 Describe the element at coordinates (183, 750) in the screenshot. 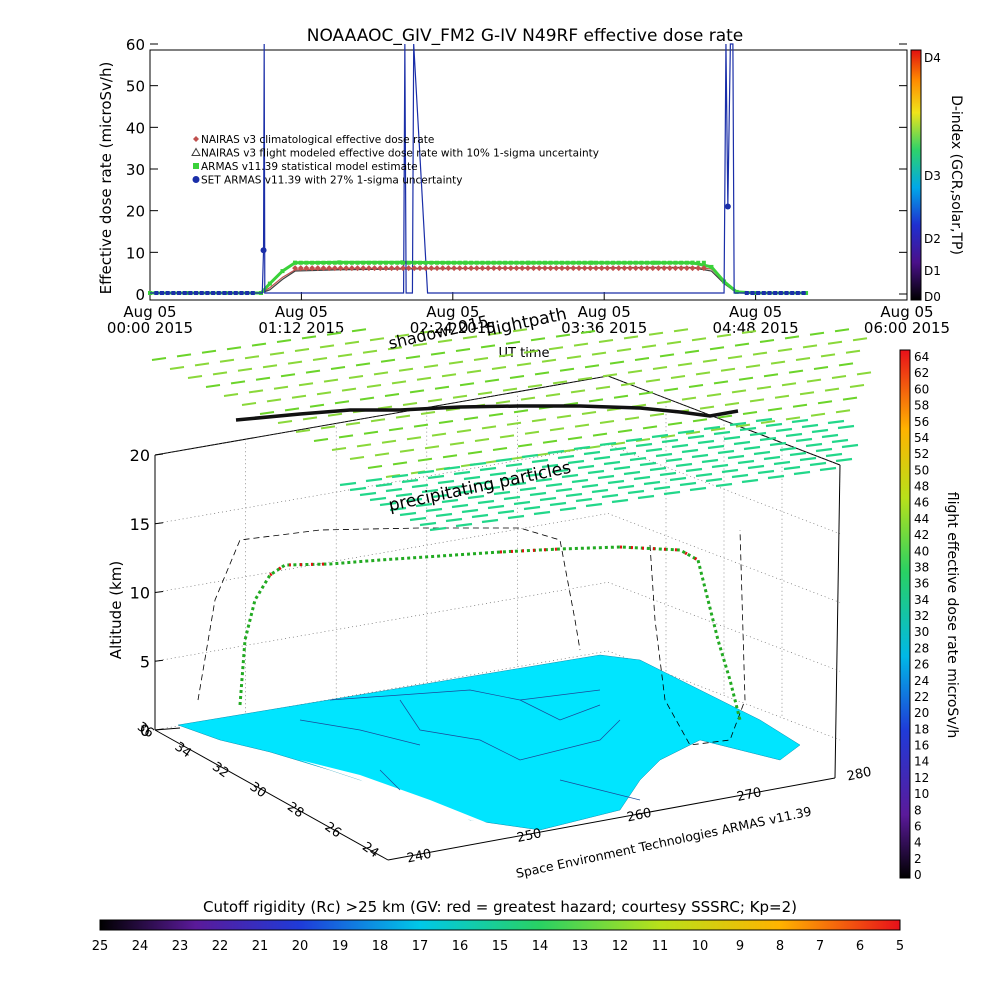

I see `lat-tick-label: 34` at that location.